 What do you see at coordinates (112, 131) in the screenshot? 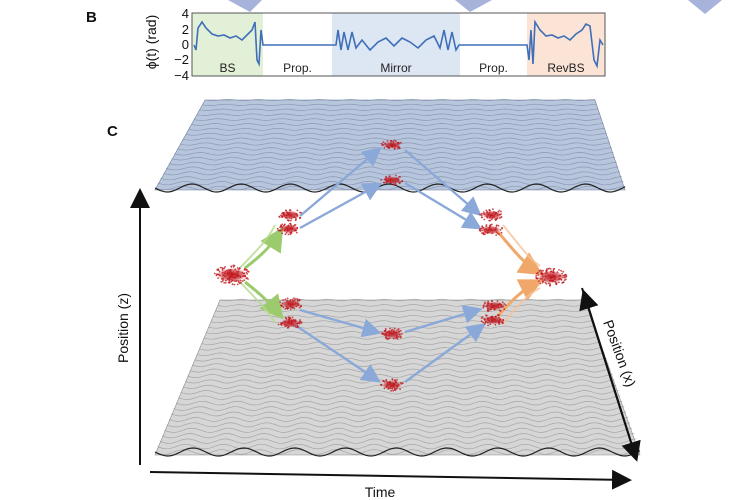
I see `panel-c-label: C` at bounding box center [112, 131].